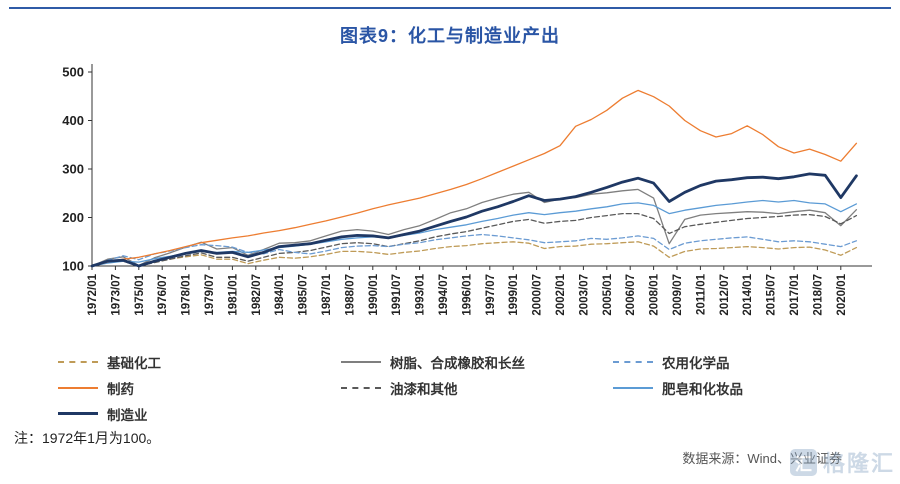  I want to click on legend-line-swatch-pharmaceuticals, so click(78, 387).